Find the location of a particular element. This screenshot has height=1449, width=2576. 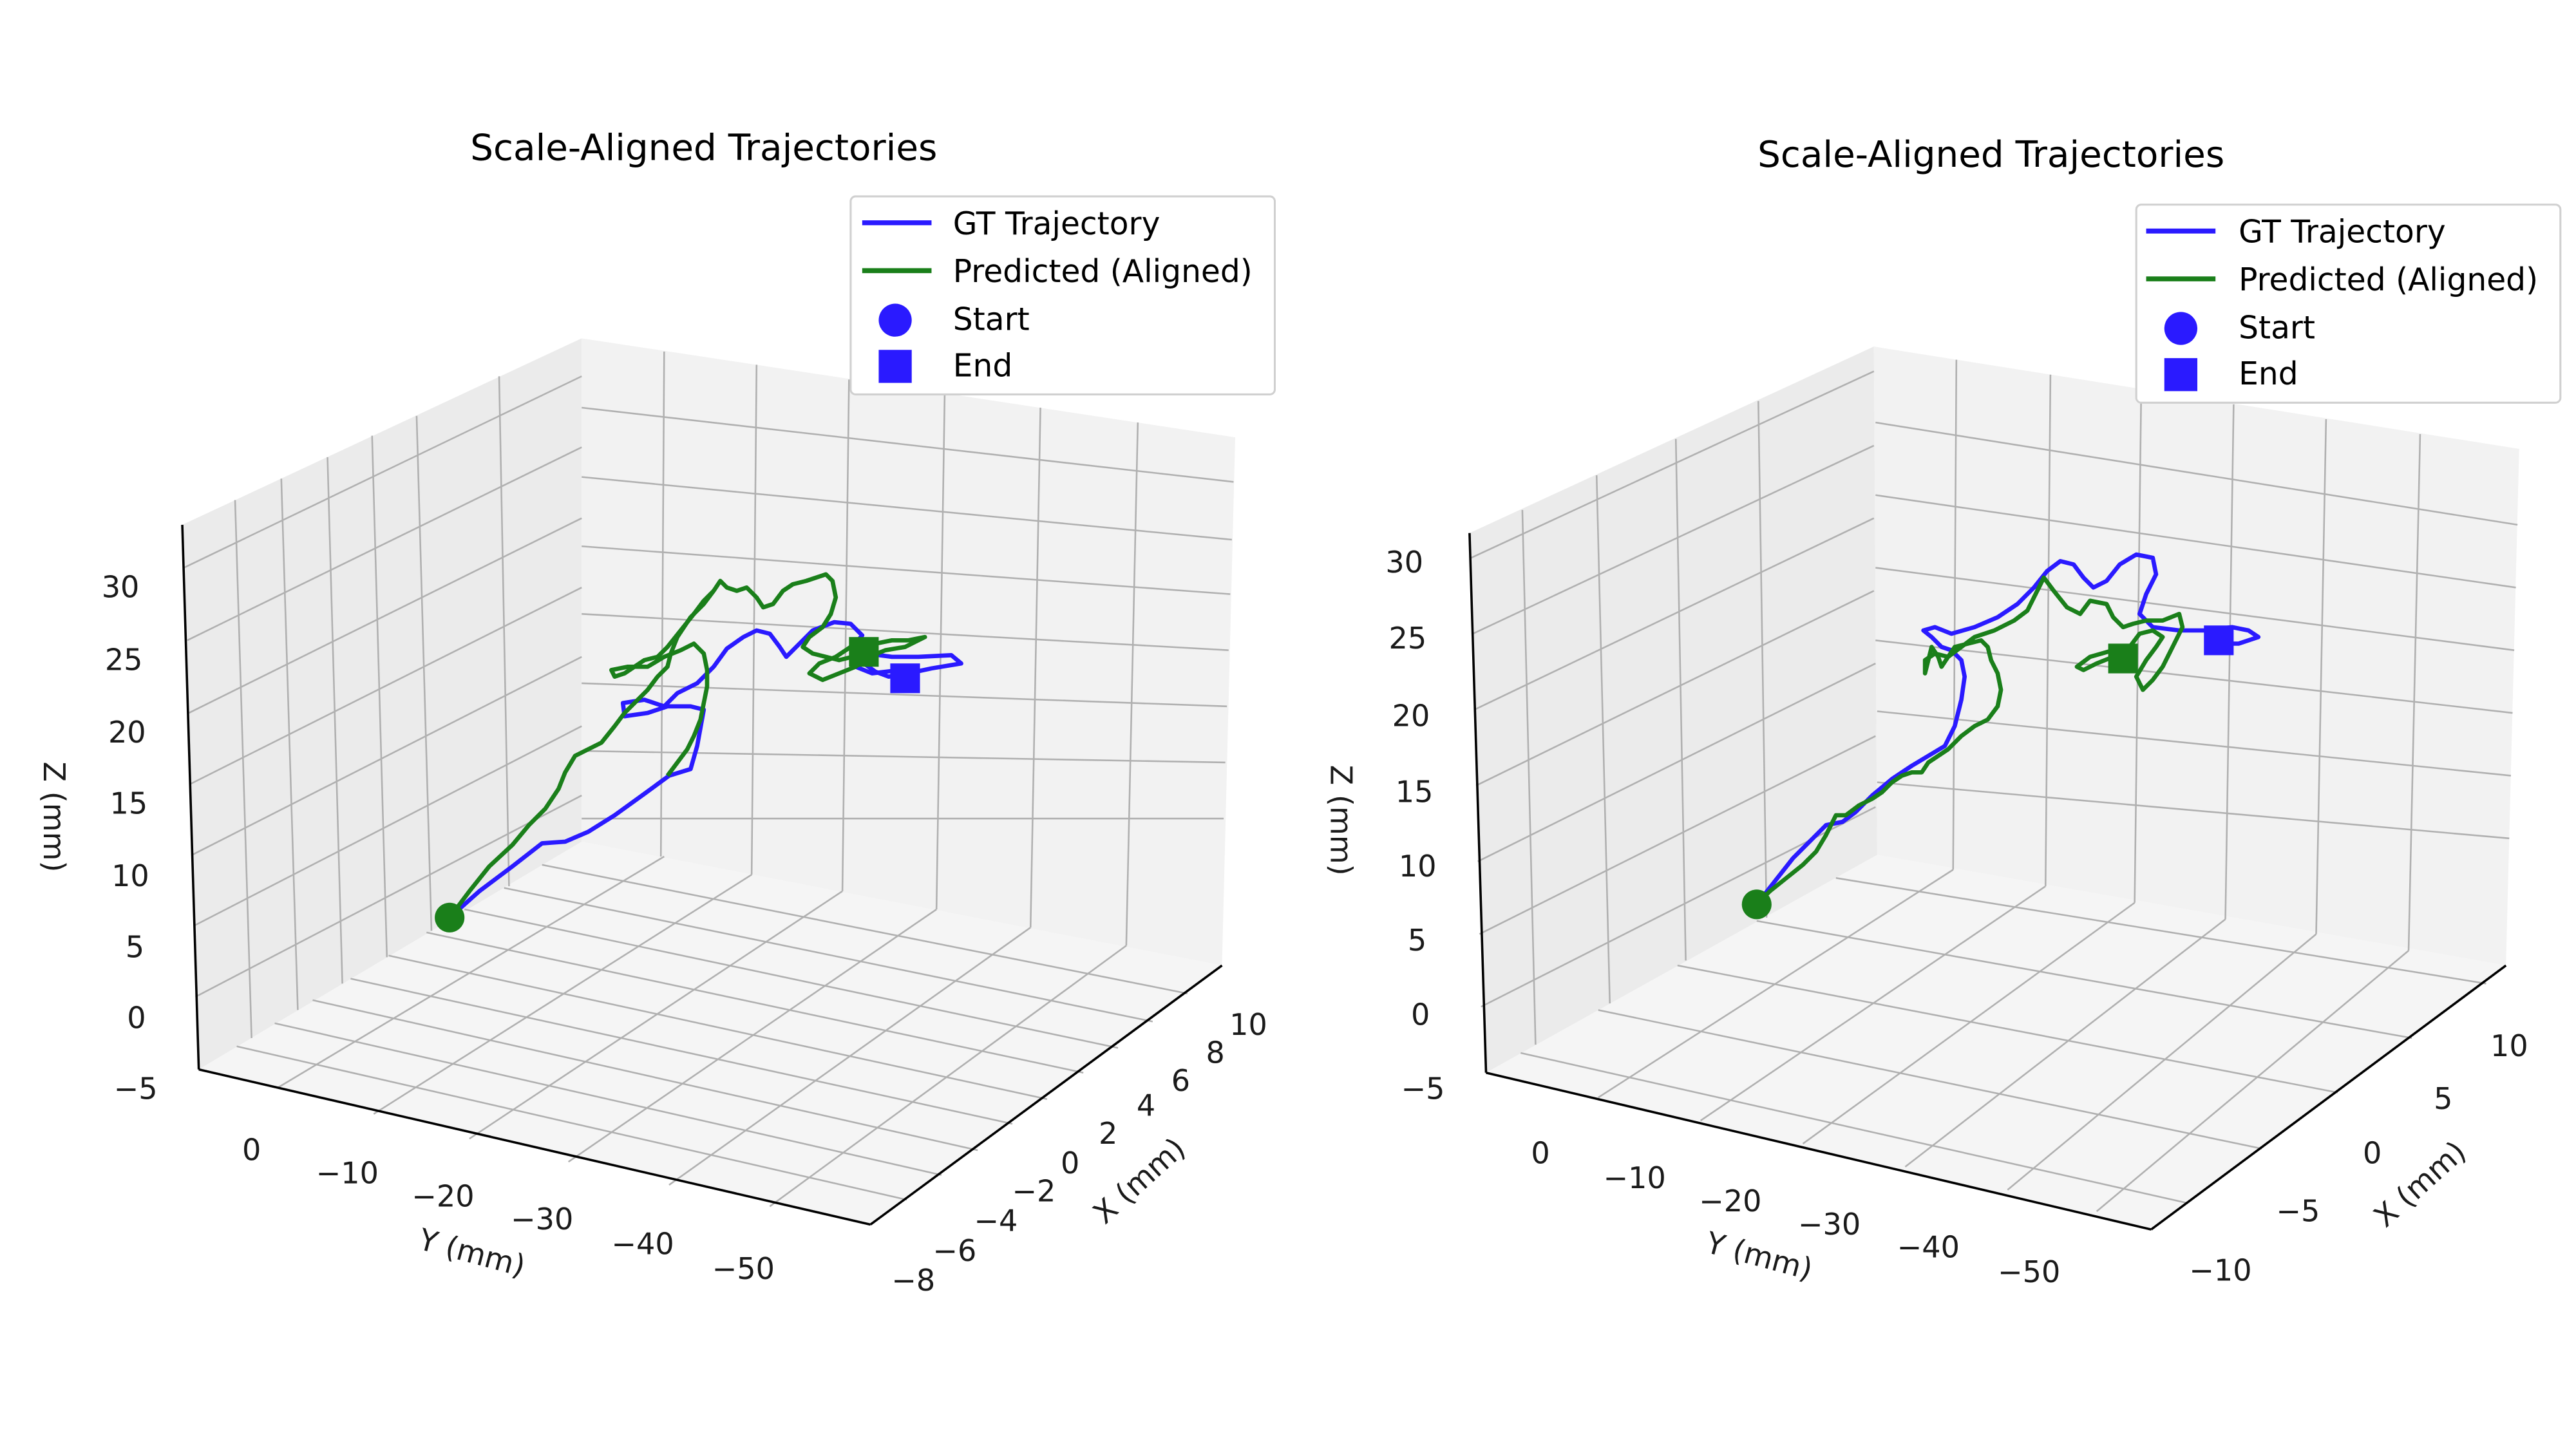

svg-text: −4 is located at coordinates (996, 1221).